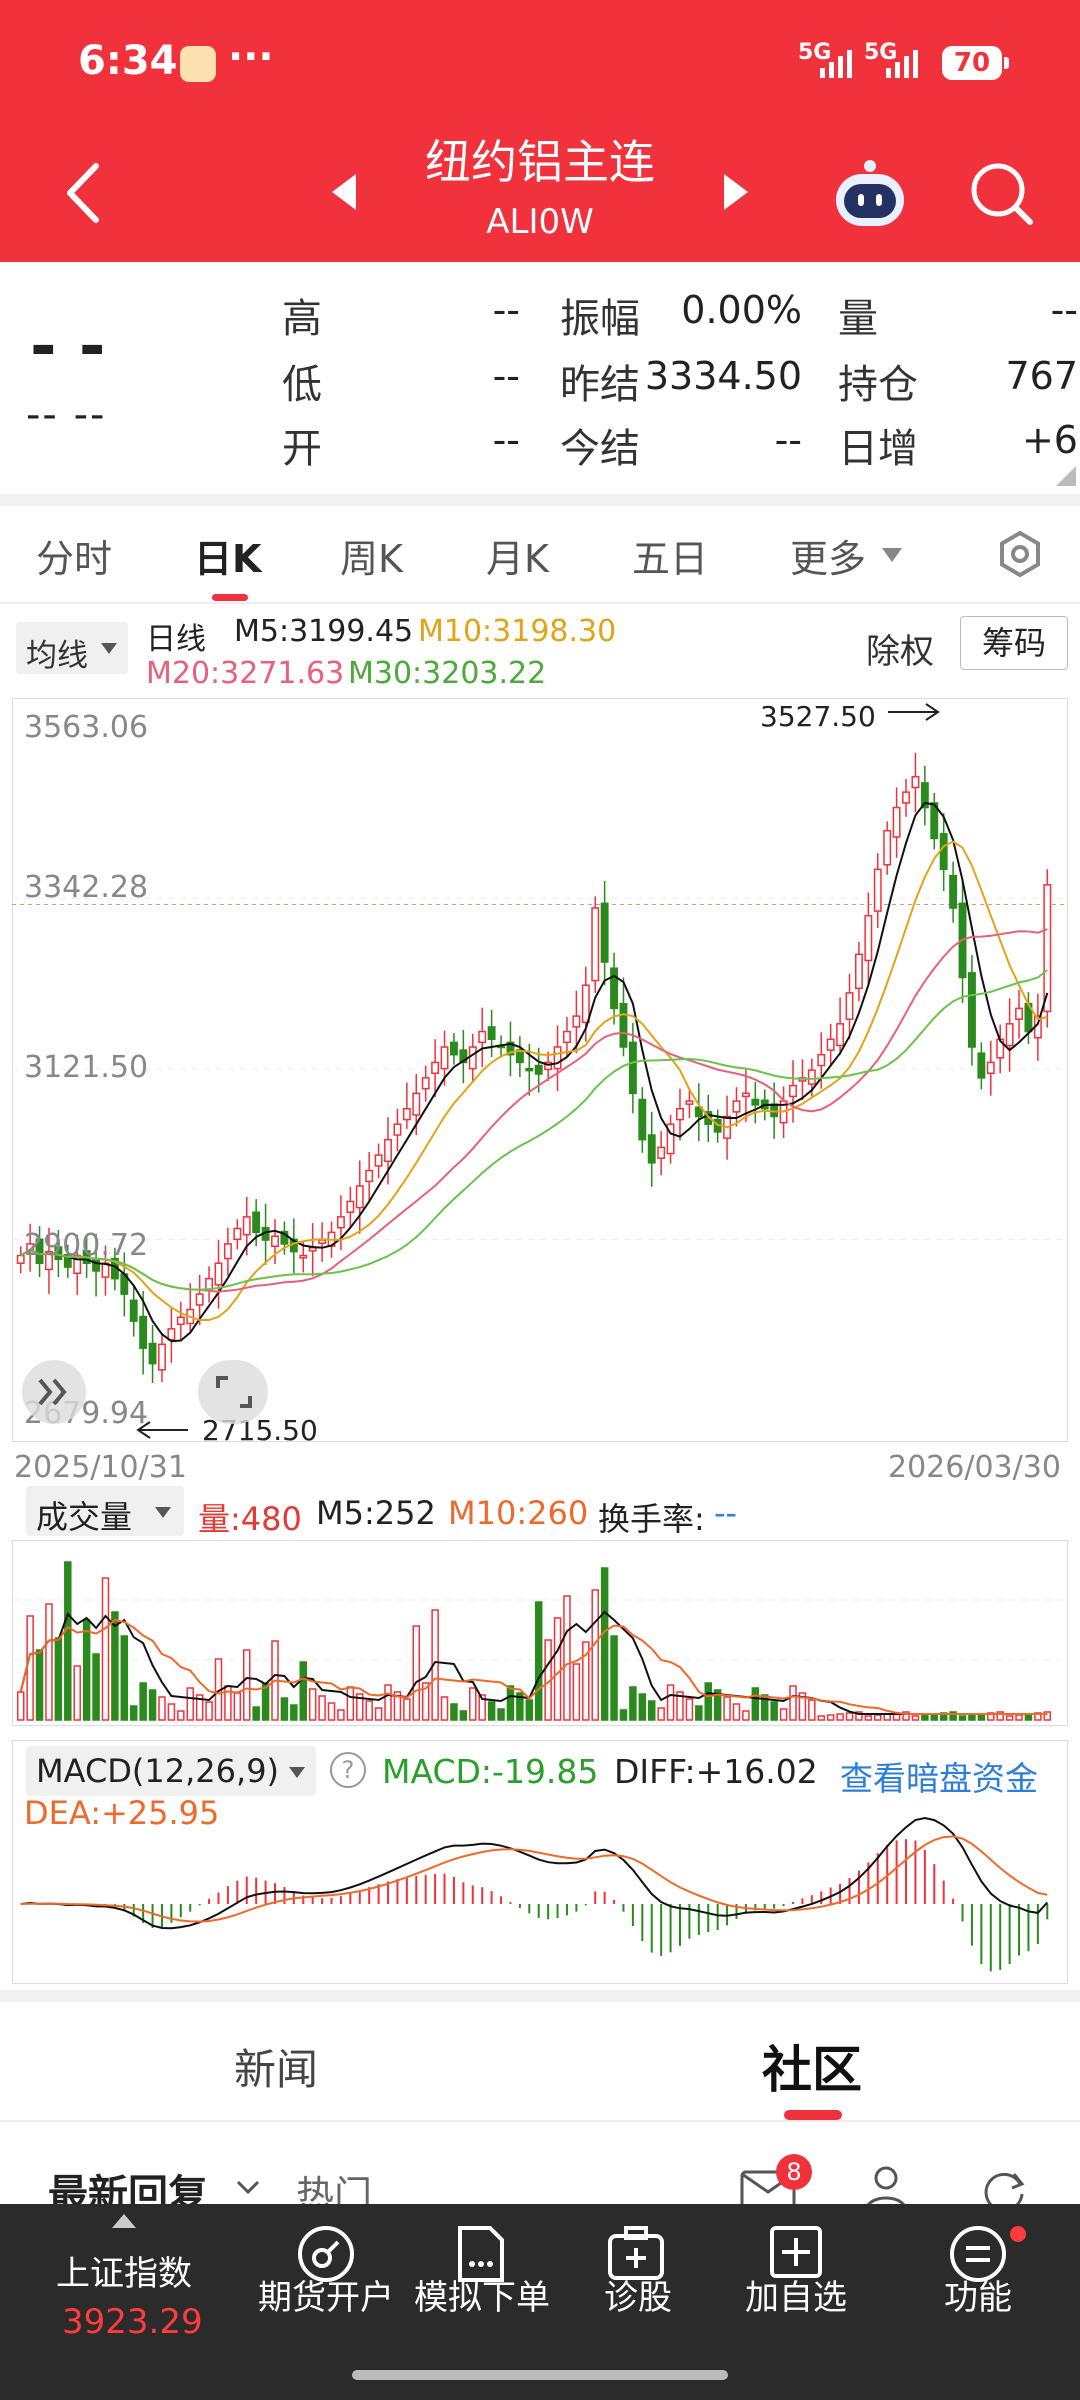  Describe the element at coordinates (132, 2322) in the screenshot. I see `index-value: 3923.29` at that location.